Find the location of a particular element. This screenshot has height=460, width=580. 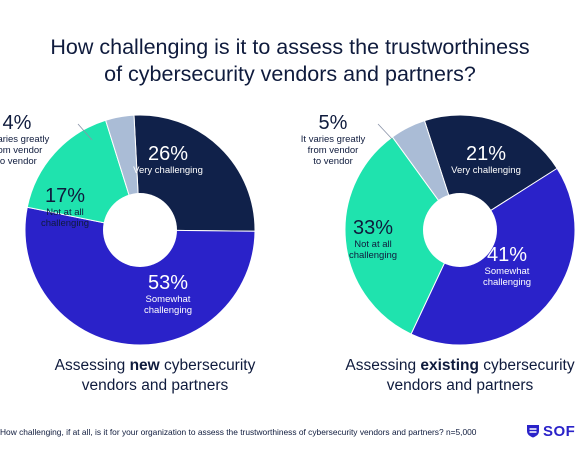

slice-1-somewhat is located at coordinates (493, 256).